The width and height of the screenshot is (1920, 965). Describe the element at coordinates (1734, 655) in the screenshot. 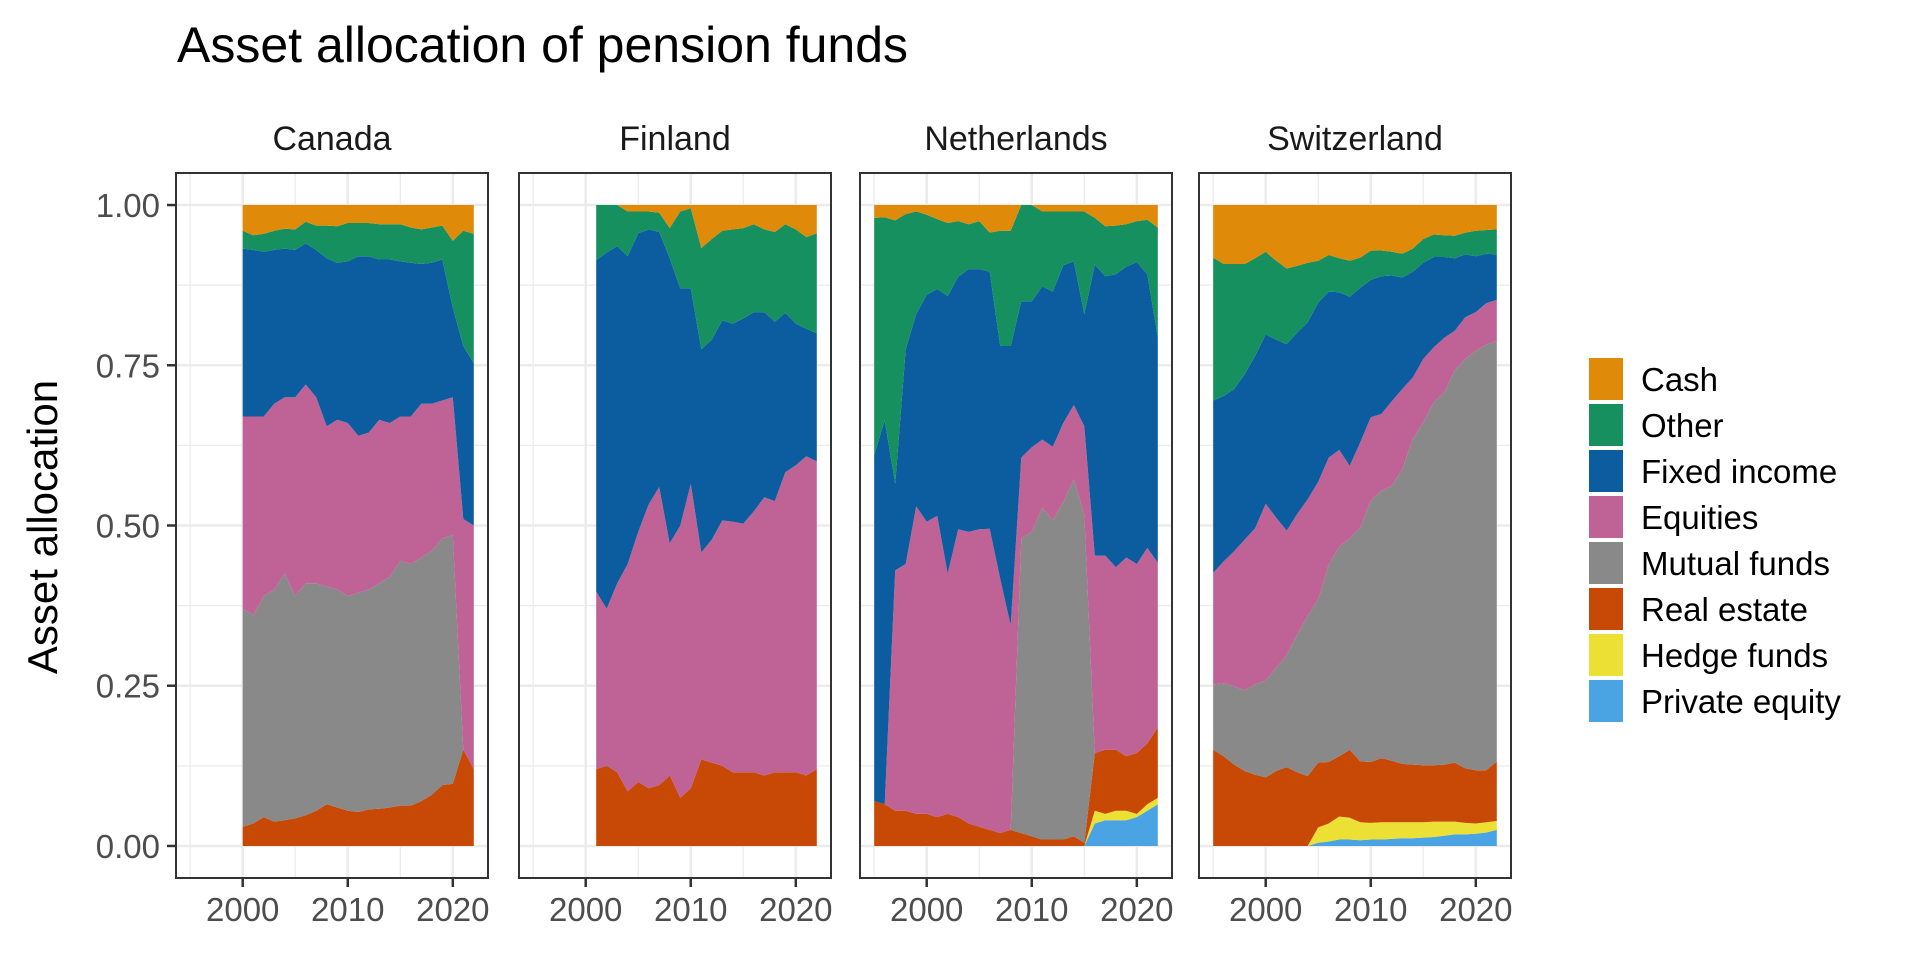

I see `legend-label: Hedge funds` at that location.